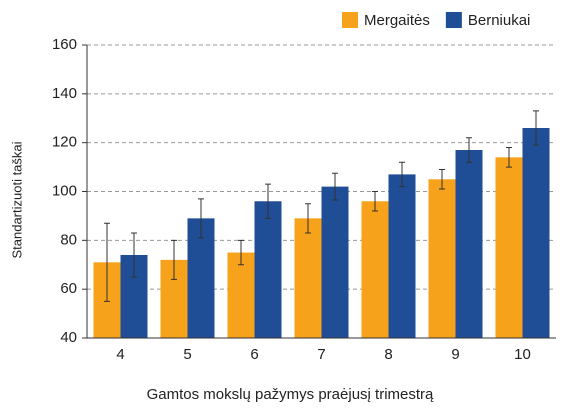  What do you see at coordinates (120, 354) in the screenshot?
I see `x-tick-label: 4` at bounding box center [120, 354].